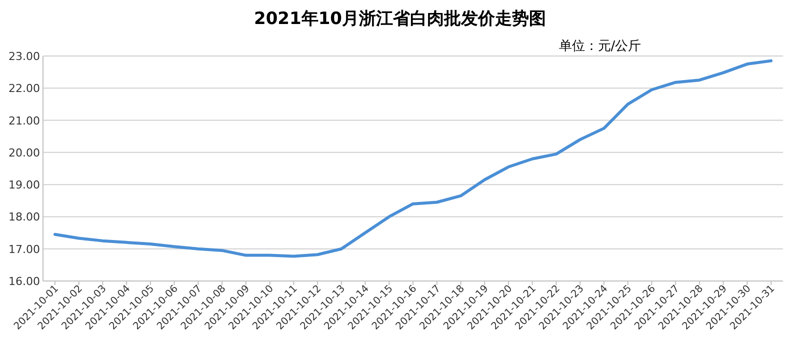 Image resolution: width=800 pixels, height=358 pixels. What do you see at coordinates (600, 46) in the screenshot?
I see `text: 单位：元/公斤` at bounding box center [600, 46].